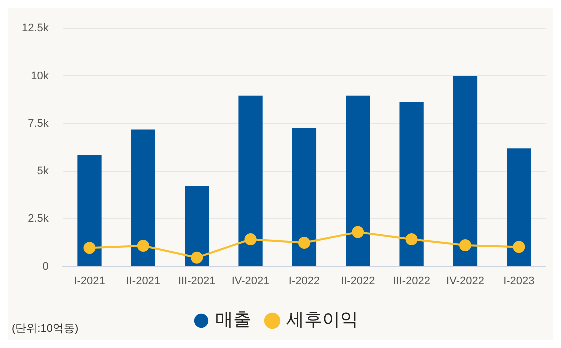  What do you see at coordinates (45, 266) in the screenshot?
I see `y-tick-label: 0` at bounding box center [45, 266].